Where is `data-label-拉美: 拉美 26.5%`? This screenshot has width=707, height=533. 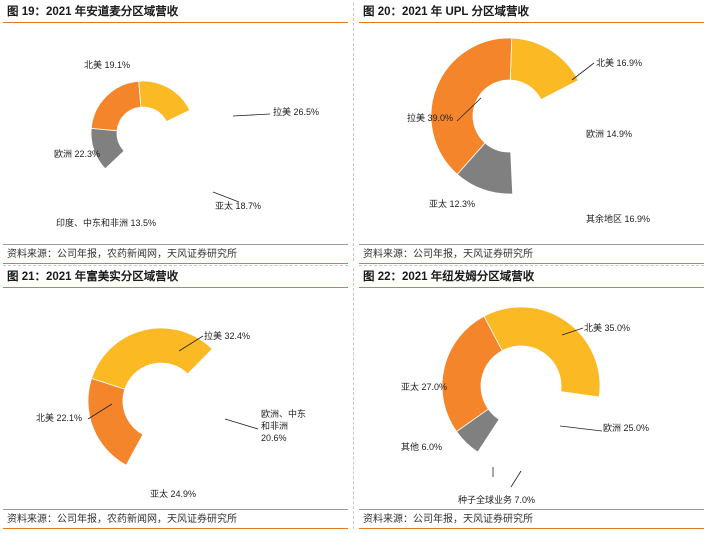
data-label-拉美: 拉美 26.5% is located at coordinates (296, 111).